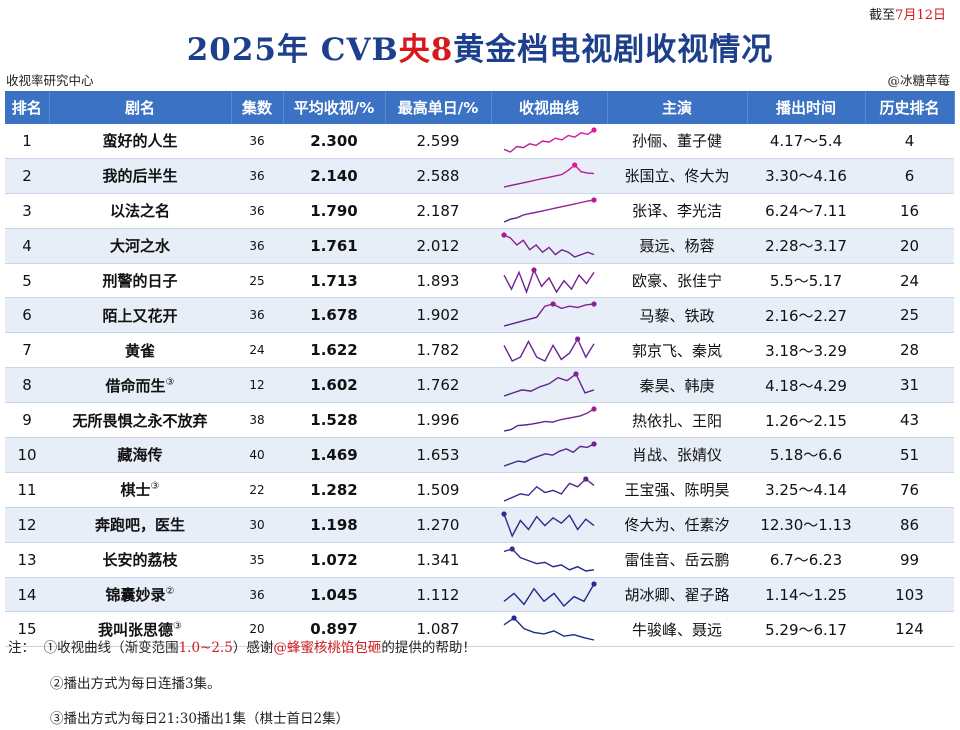 Image resolution: width=960 pixels, height=730 pixels. I want to click on airtime-cell: 6.24～7.11, so click(806, 211).